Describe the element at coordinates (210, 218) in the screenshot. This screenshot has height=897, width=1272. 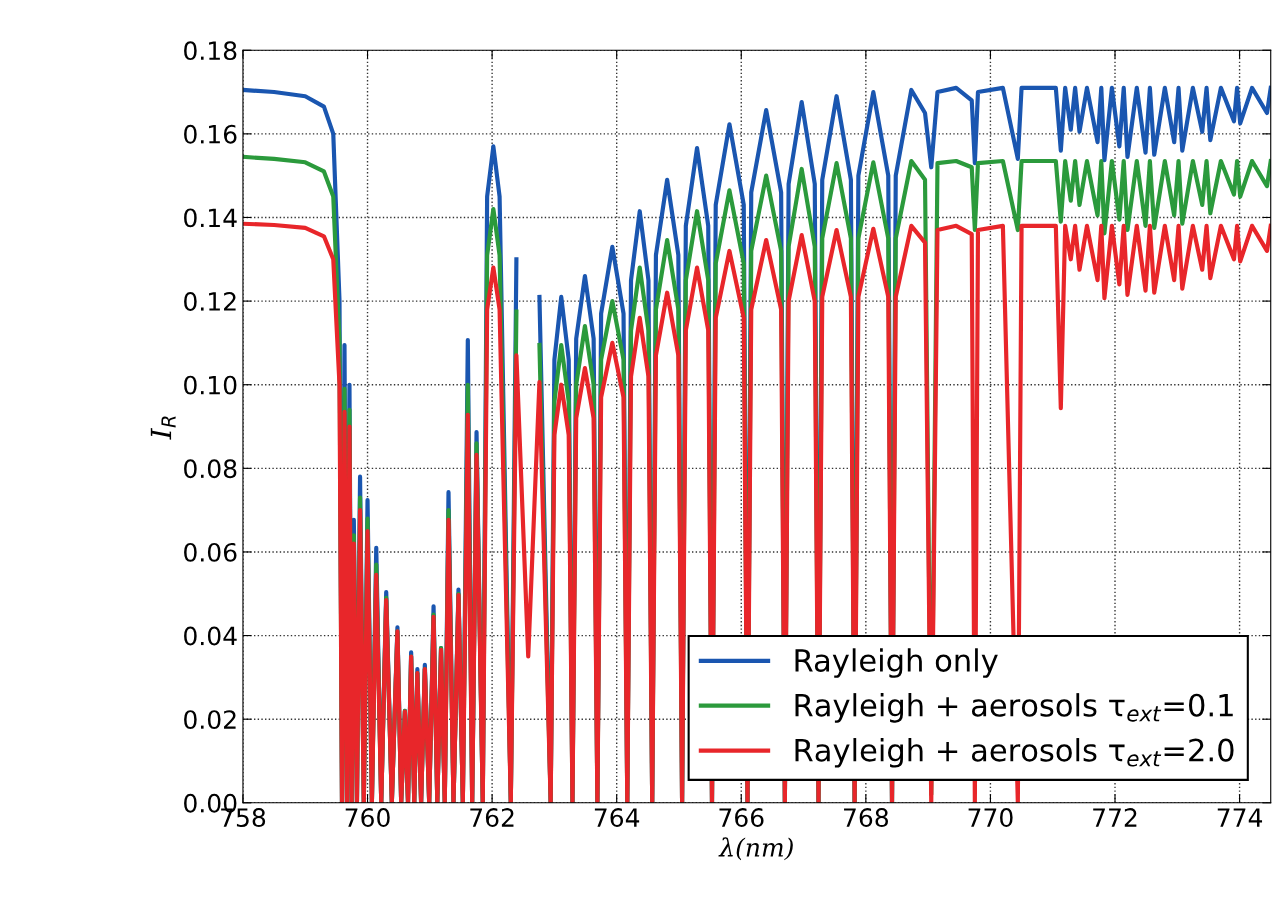
I see `y-tick-label: 0.14` at that location.